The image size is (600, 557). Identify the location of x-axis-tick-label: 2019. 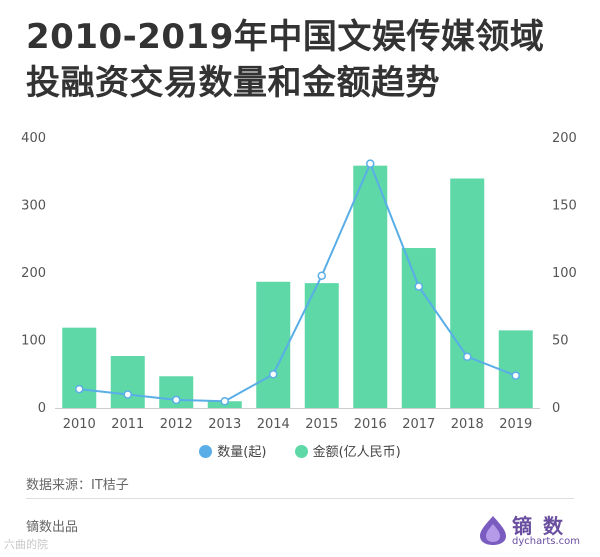
(515, 424).